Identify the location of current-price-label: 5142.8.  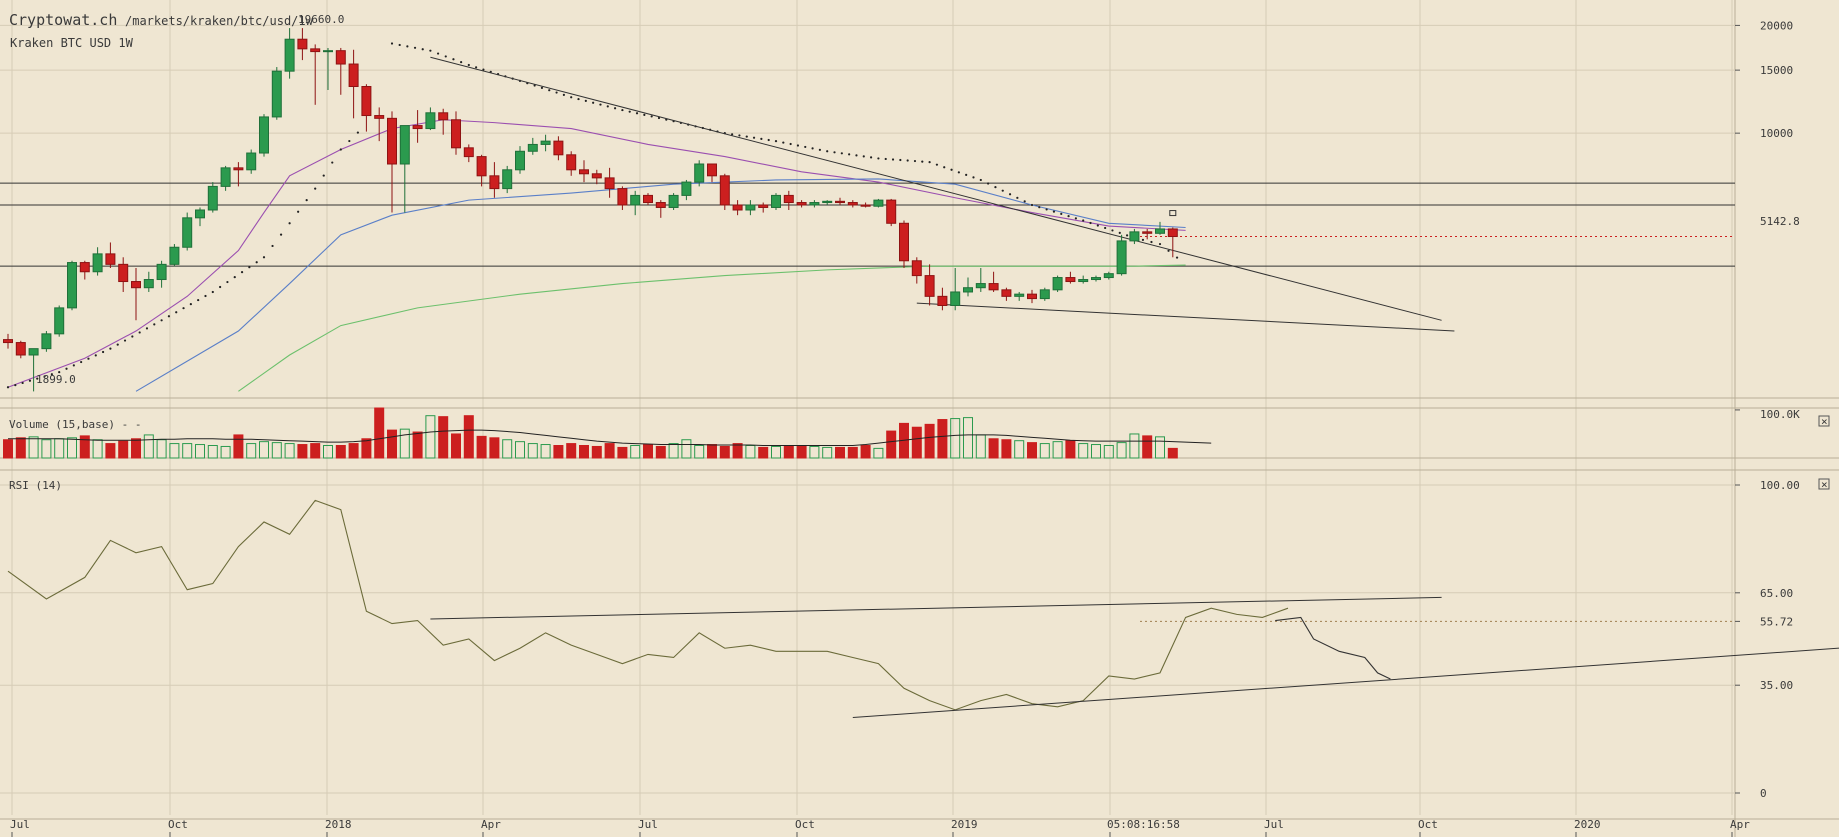
(1780, 221).